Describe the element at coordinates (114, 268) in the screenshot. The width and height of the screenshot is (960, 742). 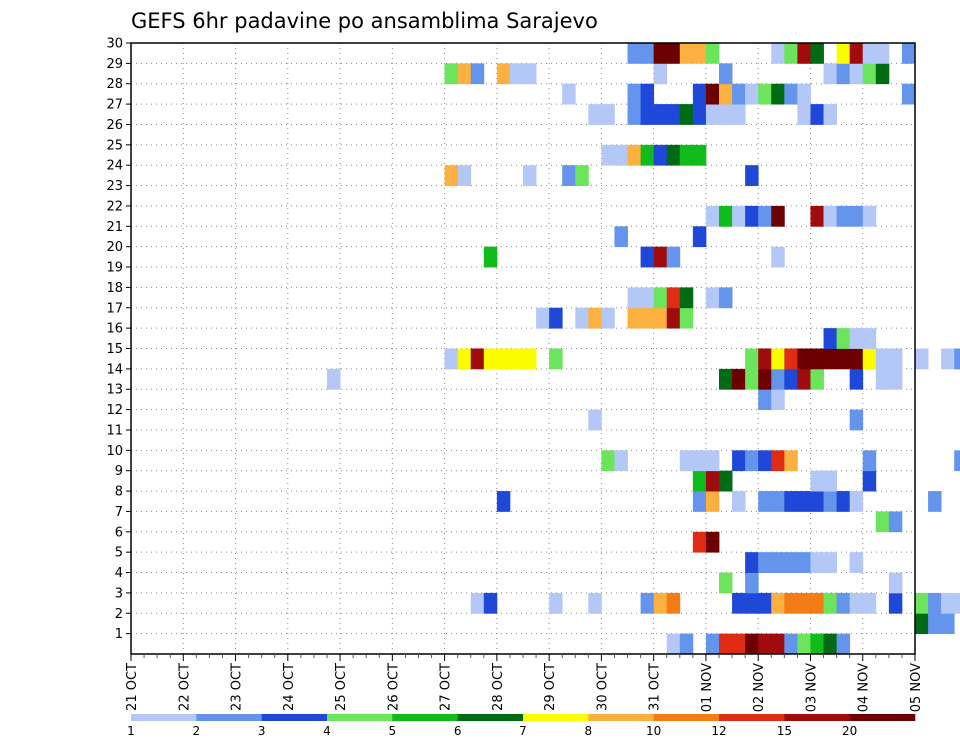
I see `y-tick-label: 19` at that location.